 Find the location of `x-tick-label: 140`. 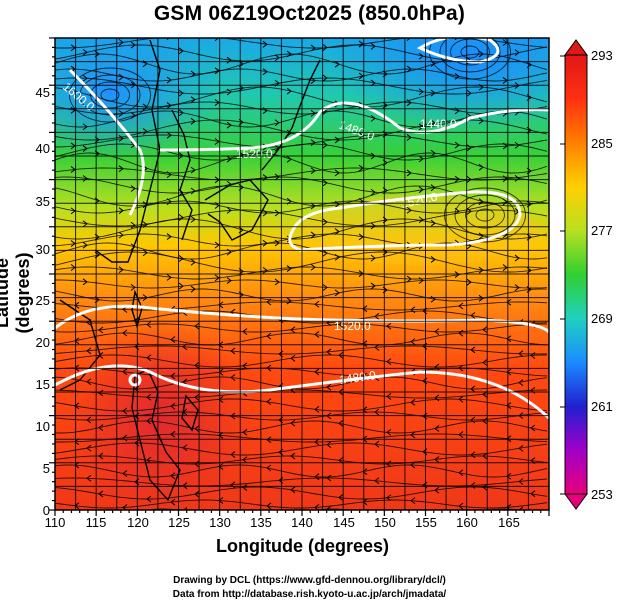

x-tick-label: 140 is located at coordinates (302, 522).